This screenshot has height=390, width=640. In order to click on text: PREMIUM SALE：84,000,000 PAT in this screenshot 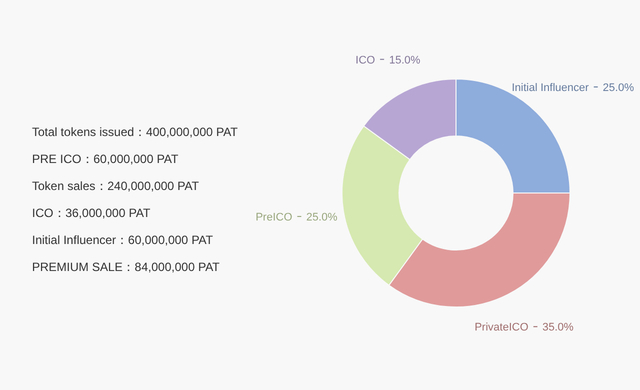, I will do `click(126, 267)`.